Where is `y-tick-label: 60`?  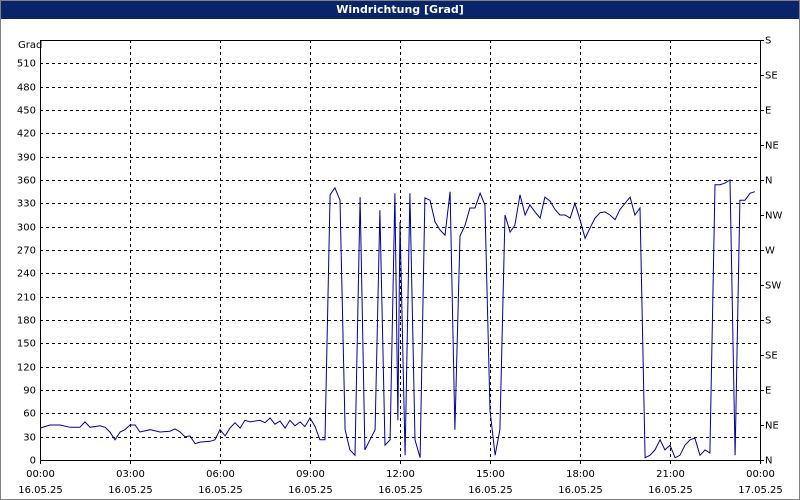
y-tick-label: 60 is located at coordinates (29, 414).